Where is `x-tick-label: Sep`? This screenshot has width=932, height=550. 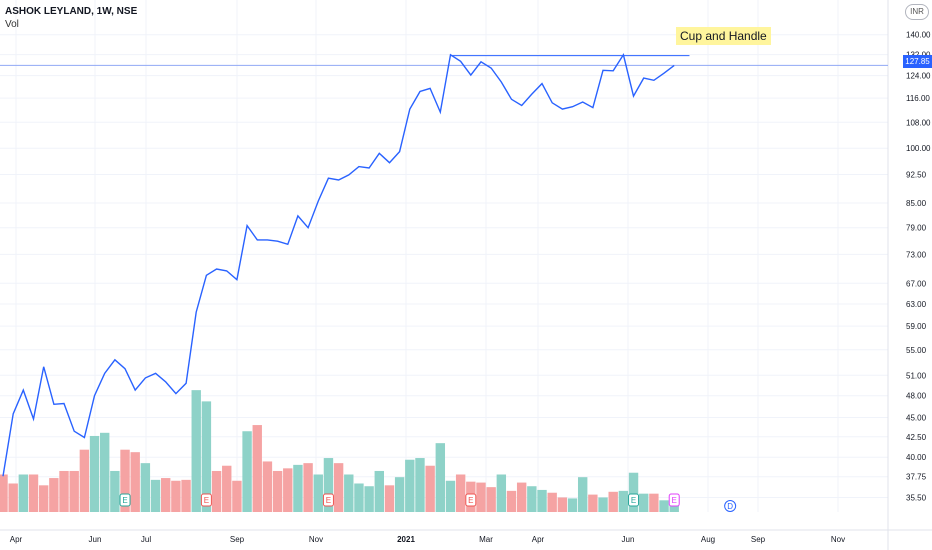 x-tick-label: Sep is located at coordinates (237, 539).